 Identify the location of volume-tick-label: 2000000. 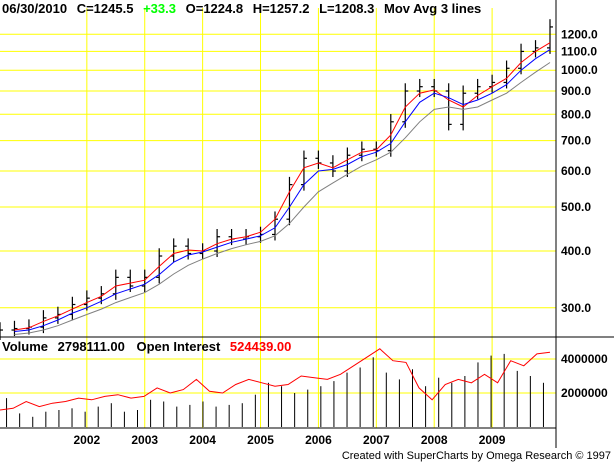
(584, 393).